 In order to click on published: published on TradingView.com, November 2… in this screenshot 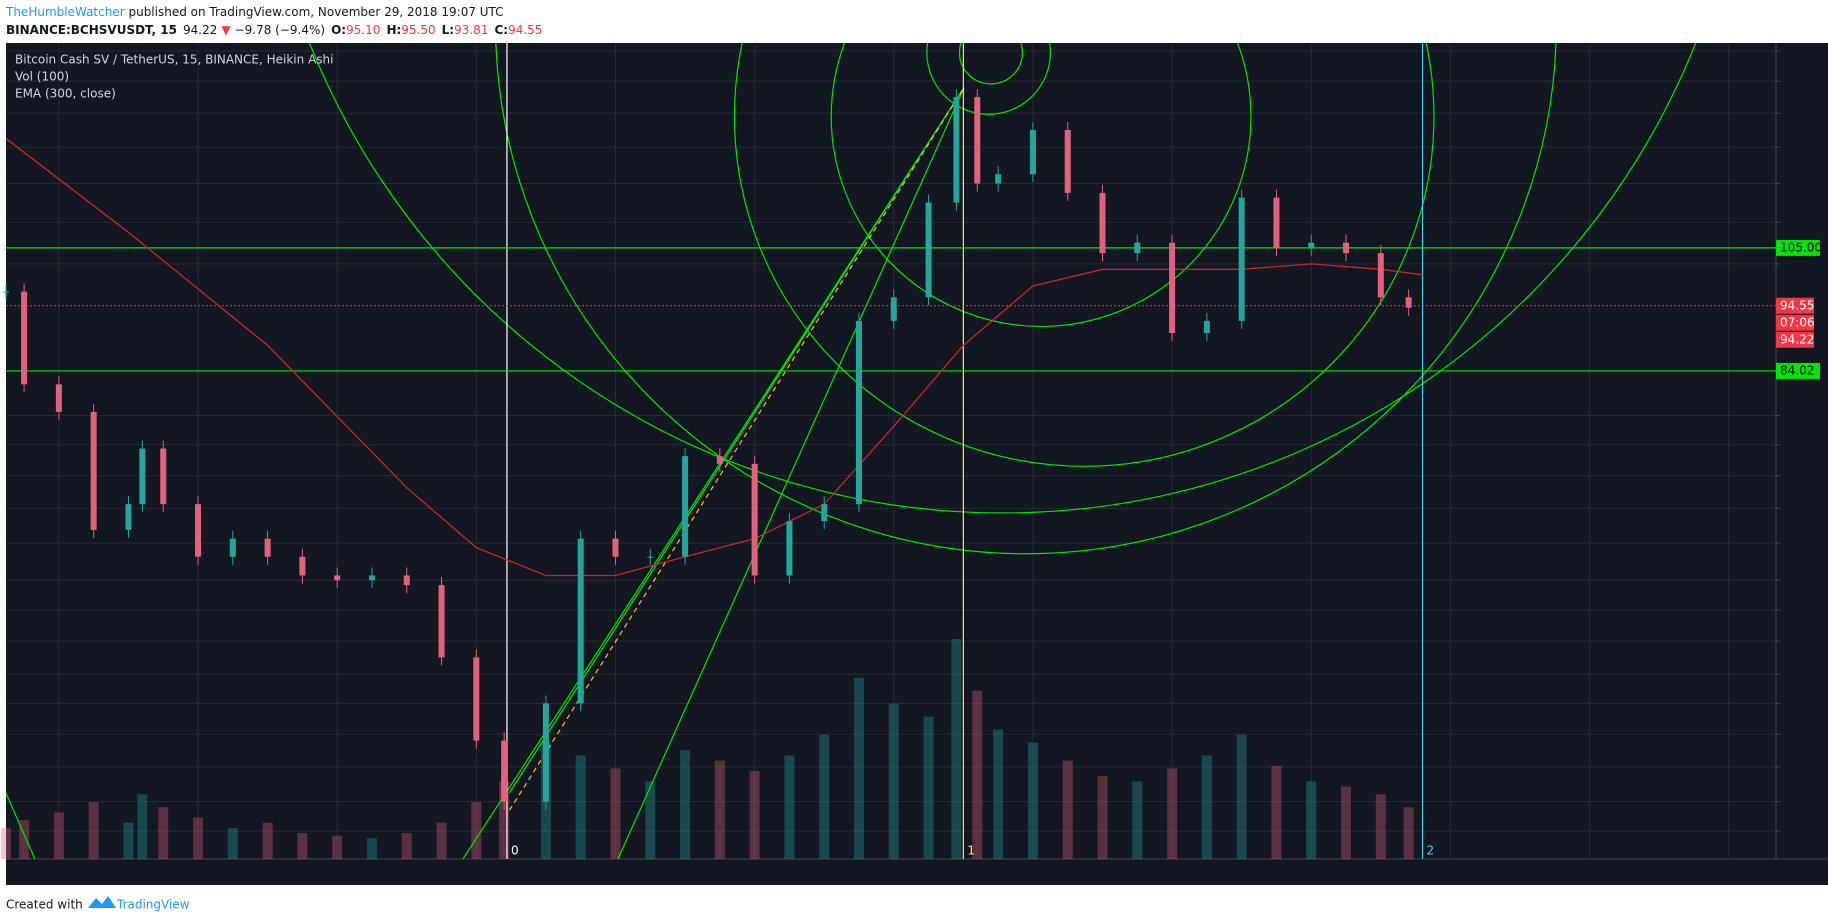, I will do `click(314, 12)`.